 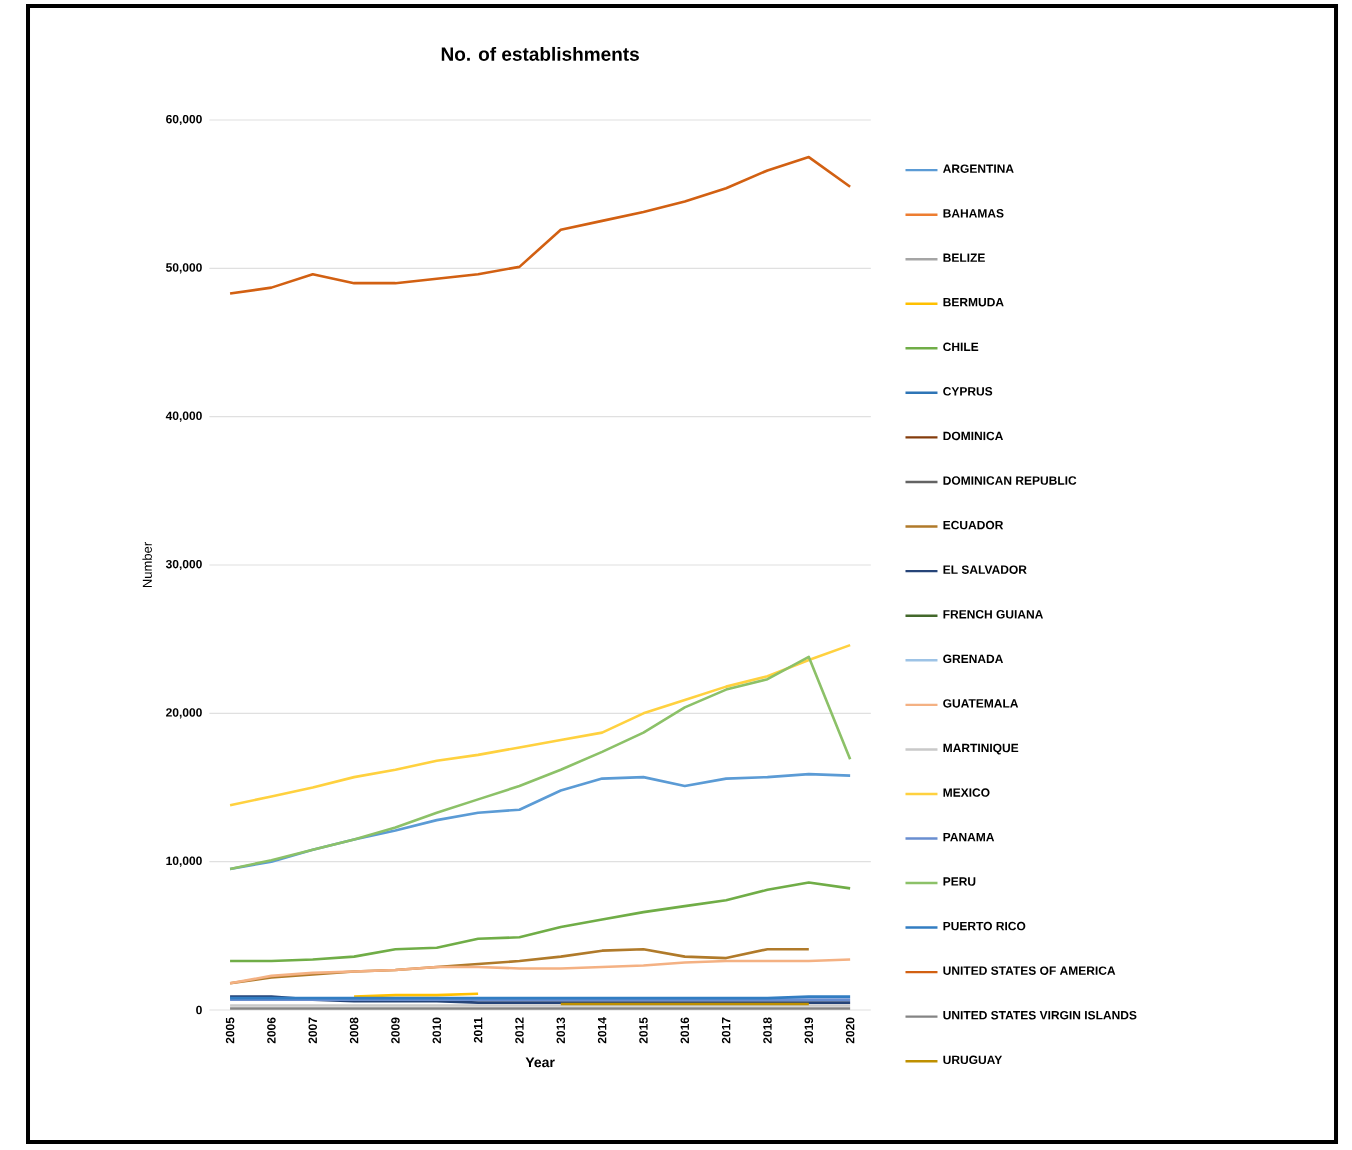 What do you see at coordinates (540, 53) in the screenshot?
I see `chart-title: No. of establishments` at bounding box center [540, 53].